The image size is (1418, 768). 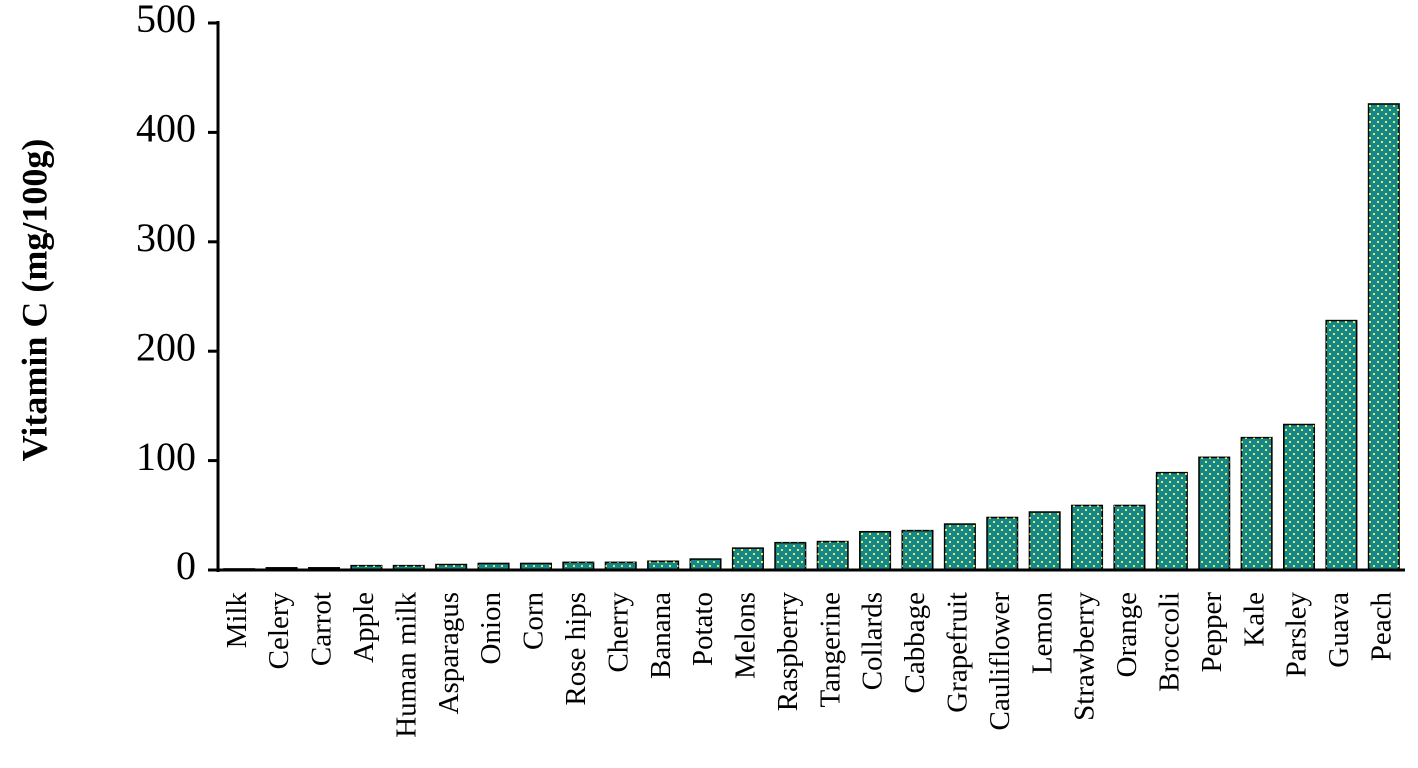 What do you see at coordinates (534, 621) in the screenshot?
I see `x-tick-label: Corn` at bounding box center [534, 621].